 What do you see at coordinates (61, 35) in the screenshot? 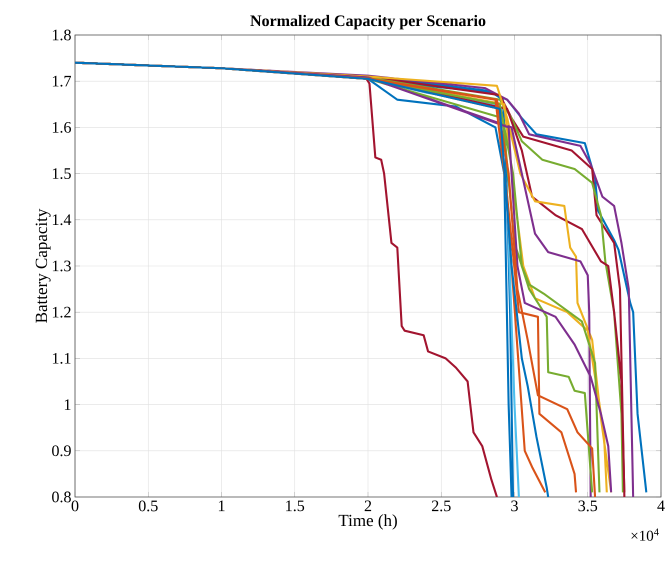
I see `y-tick-label: 1.8` at bounding box center [61, 35].